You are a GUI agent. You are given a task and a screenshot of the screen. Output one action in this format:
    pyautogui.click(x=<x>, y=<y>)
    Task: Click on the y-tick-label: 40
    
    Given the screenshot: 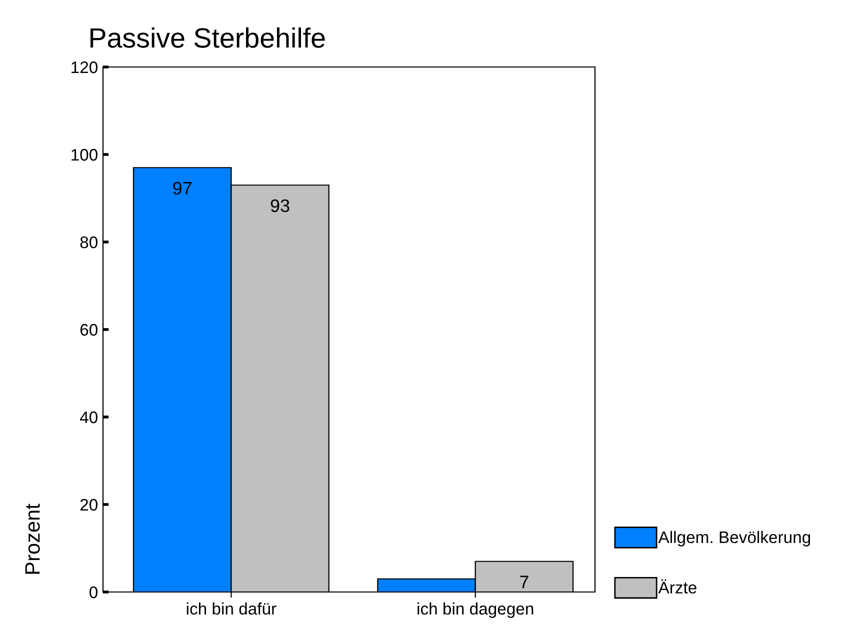 What is the action you would take?
    pyautogui.click(x=89, y=417)
    